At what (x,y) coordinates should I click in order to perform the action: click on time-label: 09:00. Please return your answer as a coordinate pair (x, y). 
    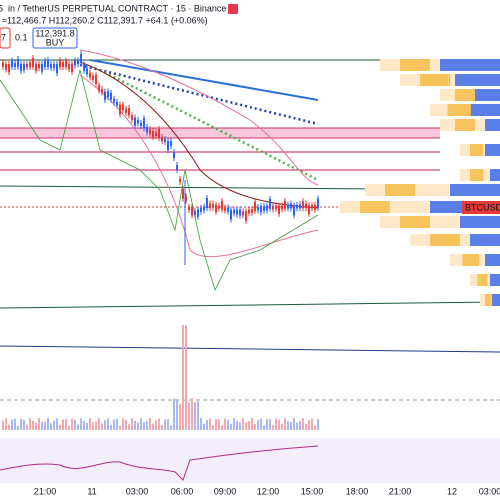
    Looking at the image, I should click on (225, 491).